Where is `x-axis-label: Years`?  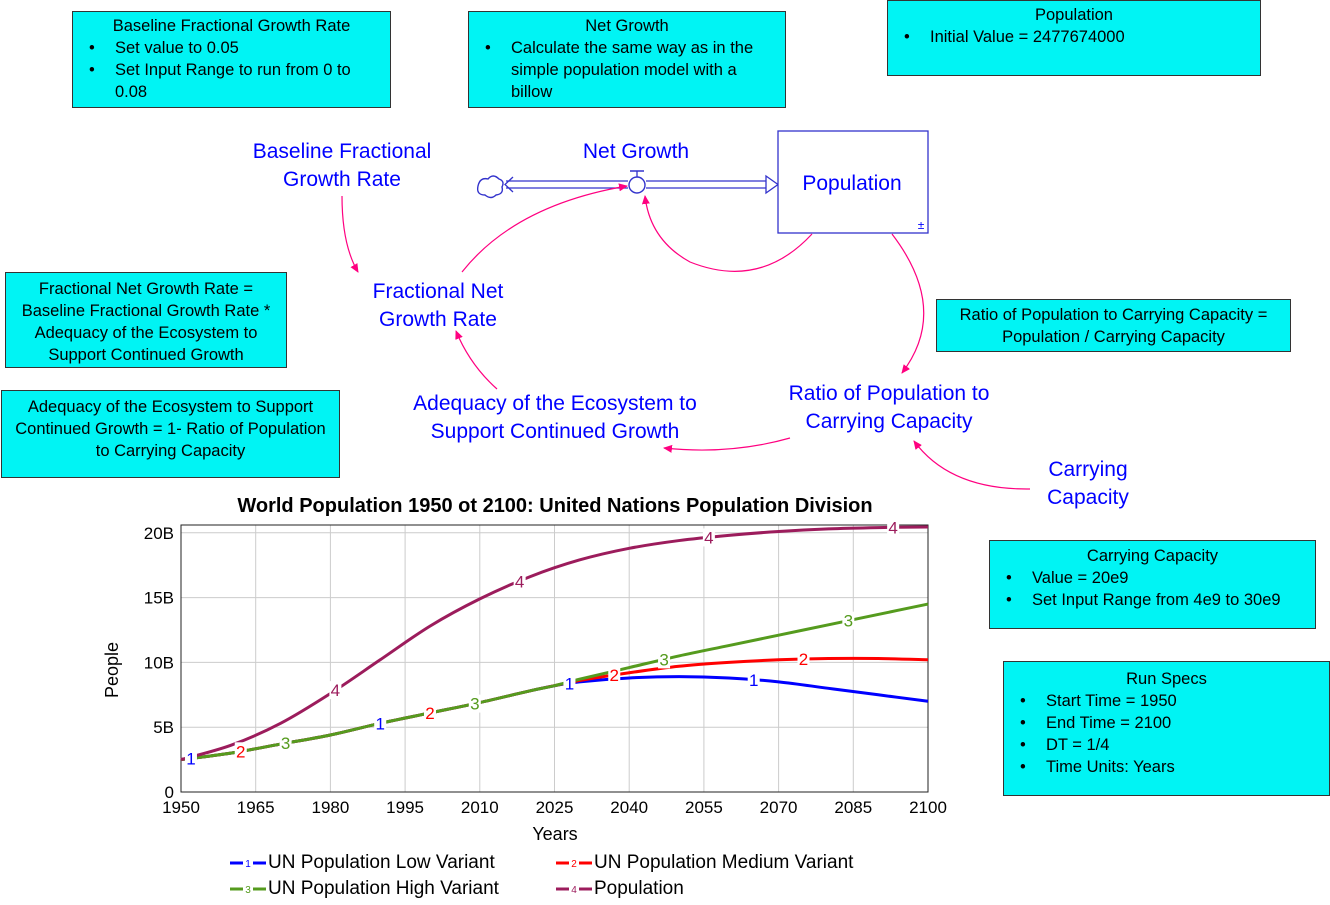 x-axis-label: Years is located at coordinates (554, 834).